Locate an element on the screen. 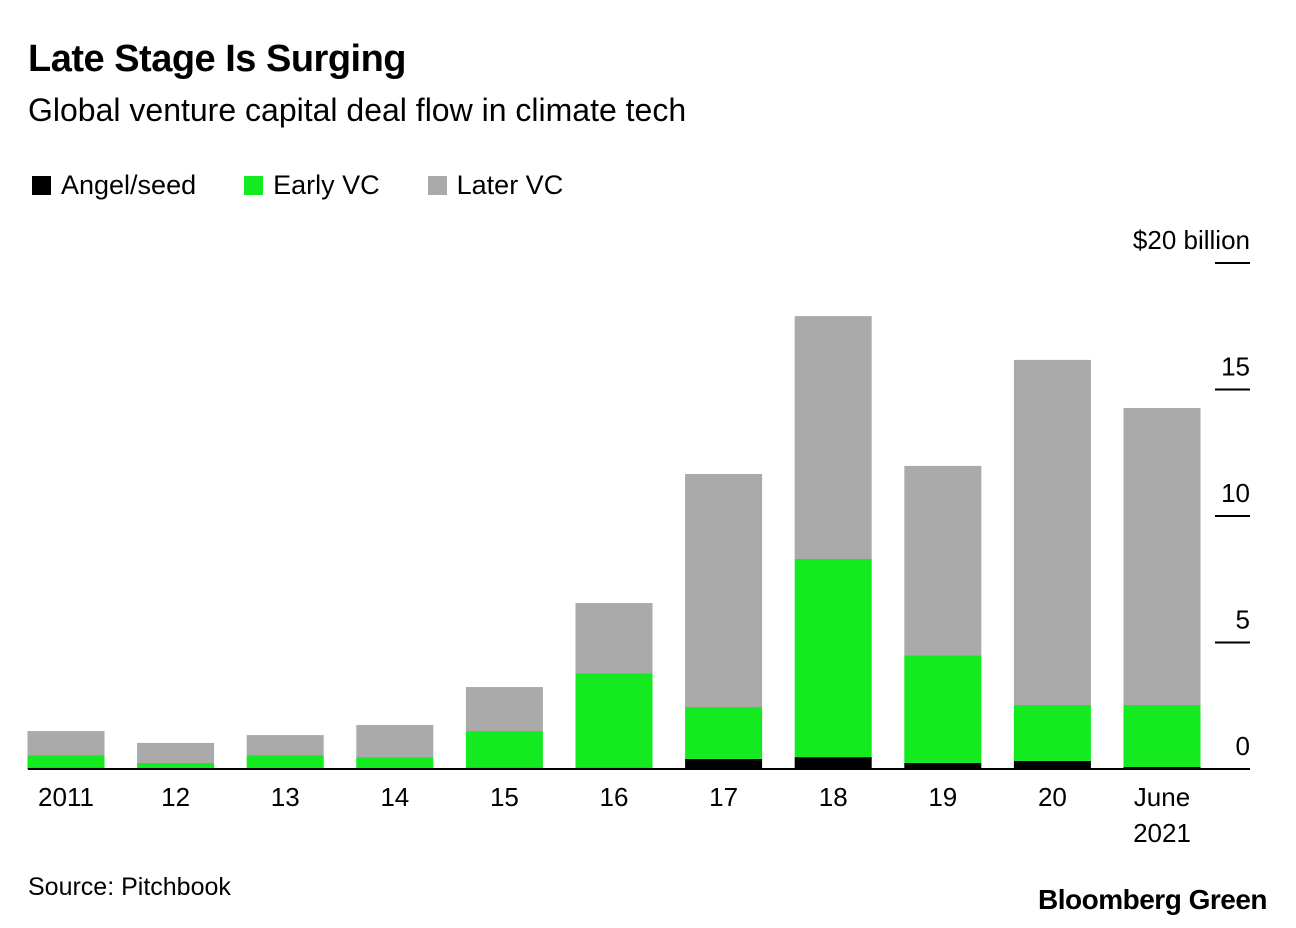 The width and height of the screenshot is (1296, 928). bloomberg-green-logo: Bloomberg Green is located at coordinates (1152, 899).